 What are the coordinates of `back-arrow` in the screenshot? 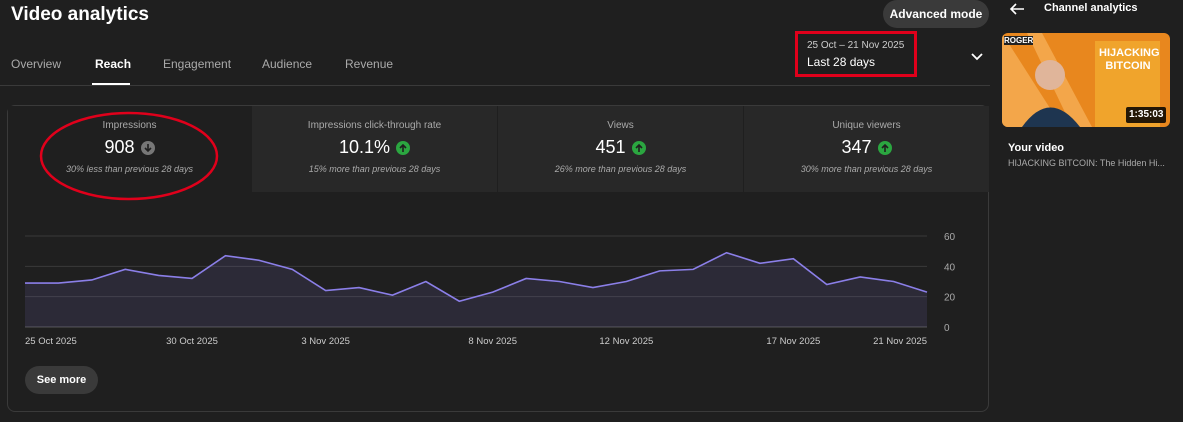 It's located at (1017, 9).